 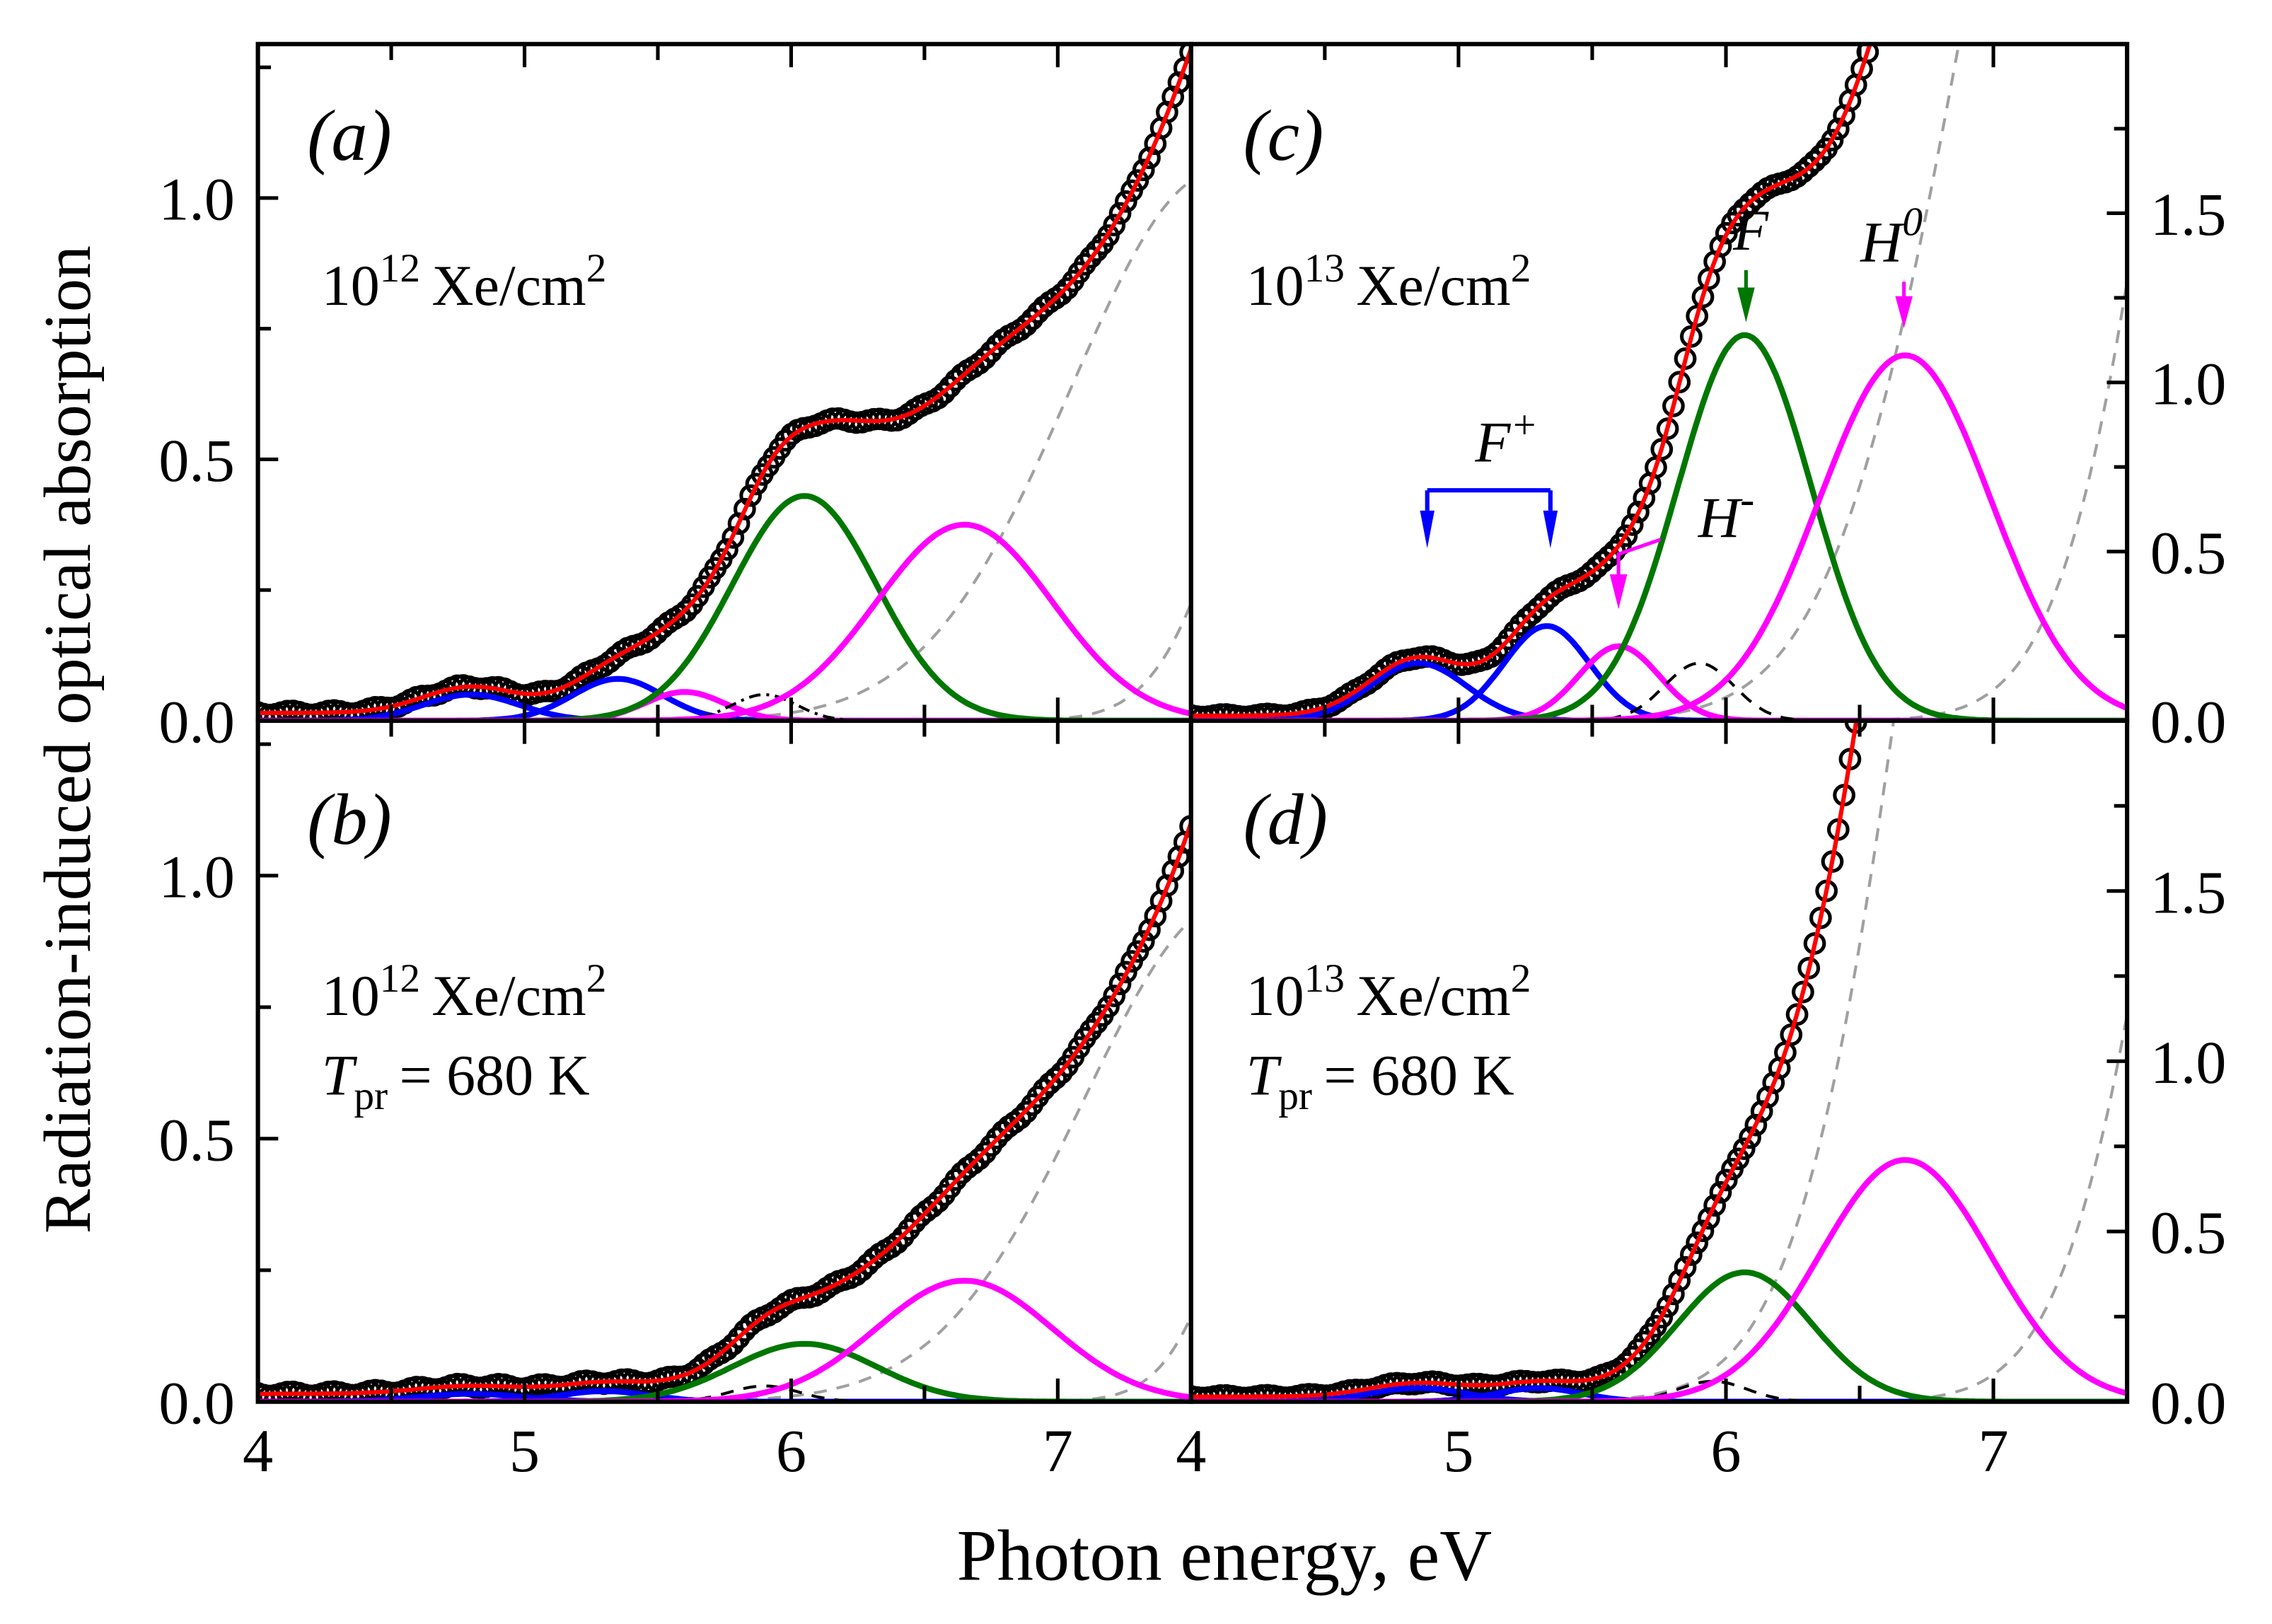 I want to click on panel-d-label: (d), so click(x=1286, y=820).